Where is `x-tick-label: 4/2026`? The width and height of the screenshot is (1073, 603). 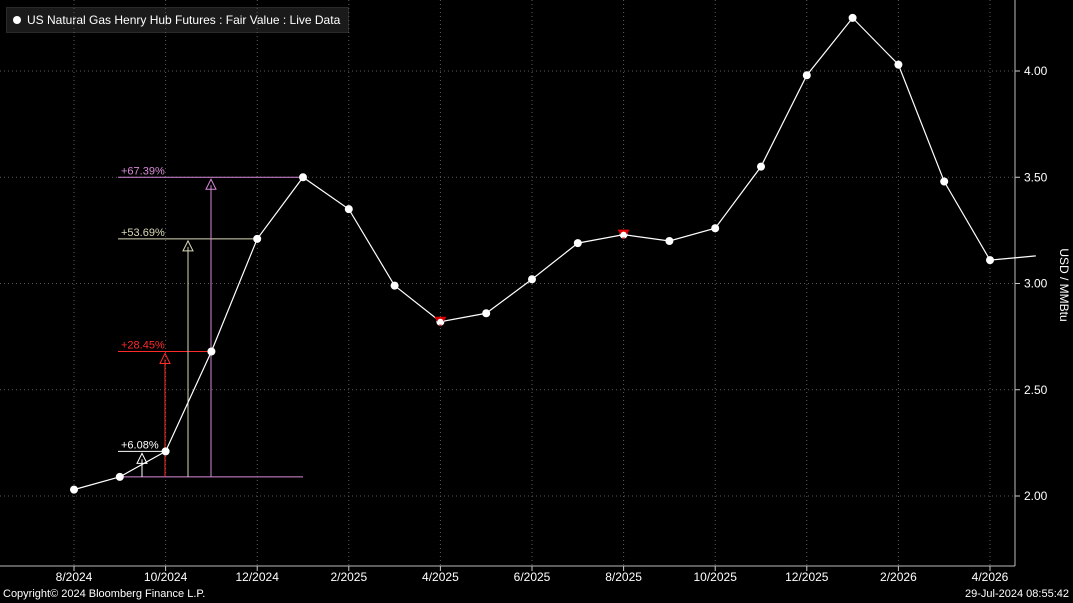 x-tick-label: 4/2026 is located at coordinates (990, 577).